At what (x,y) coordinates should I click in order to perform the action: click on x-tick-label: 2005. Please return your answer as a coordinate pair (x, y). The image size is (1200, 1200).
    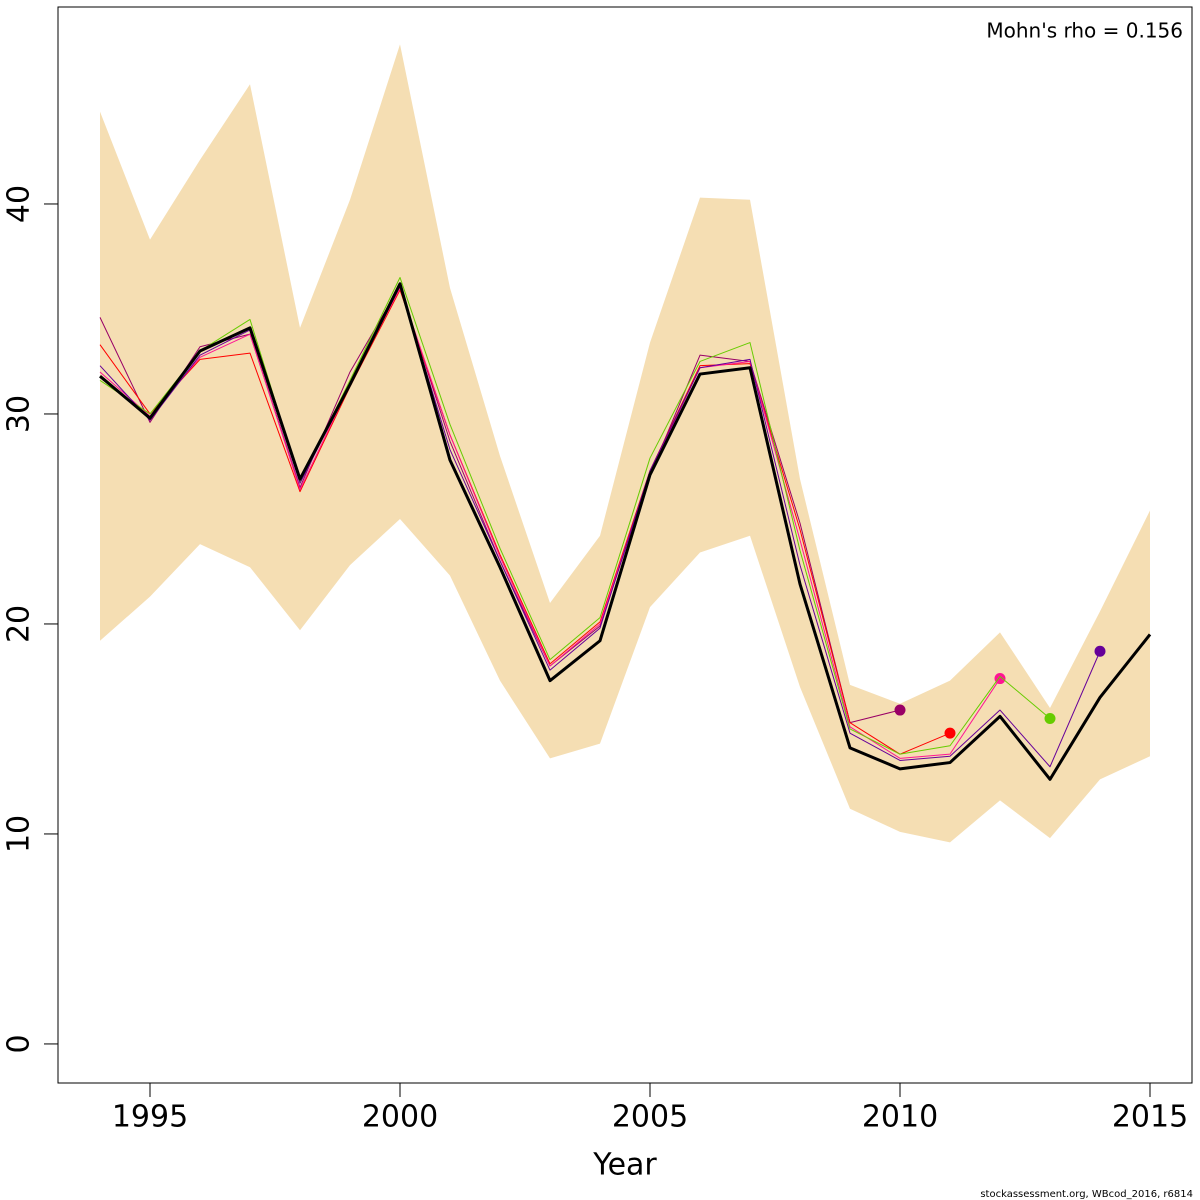
    Looking at the image, I should click on (650, 1117).